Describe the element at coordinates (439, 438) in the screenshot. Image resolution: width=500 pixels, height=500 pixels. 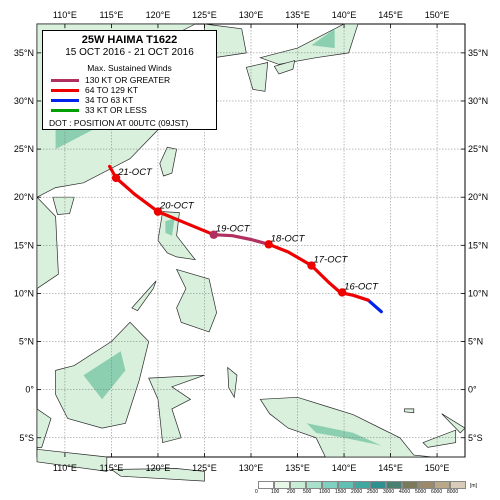
I see `new-britain` at that location.